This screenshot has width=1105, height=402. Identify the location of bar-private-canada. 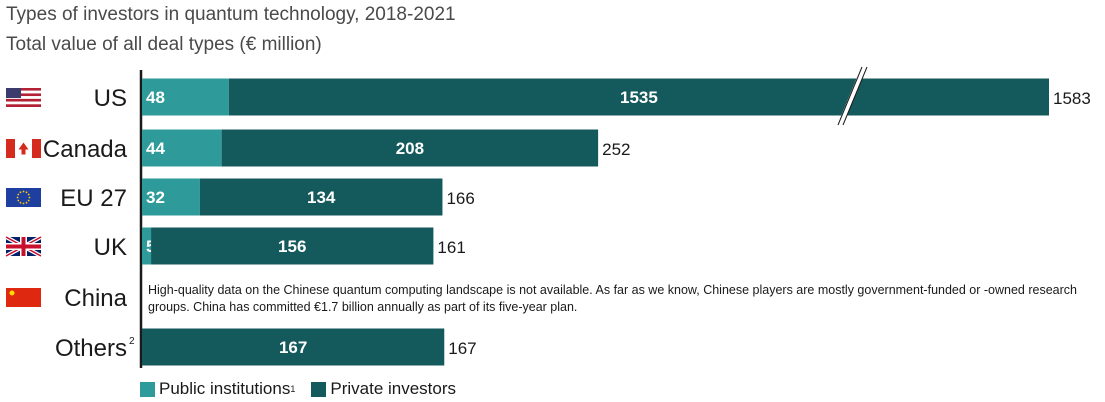
(410, 148).